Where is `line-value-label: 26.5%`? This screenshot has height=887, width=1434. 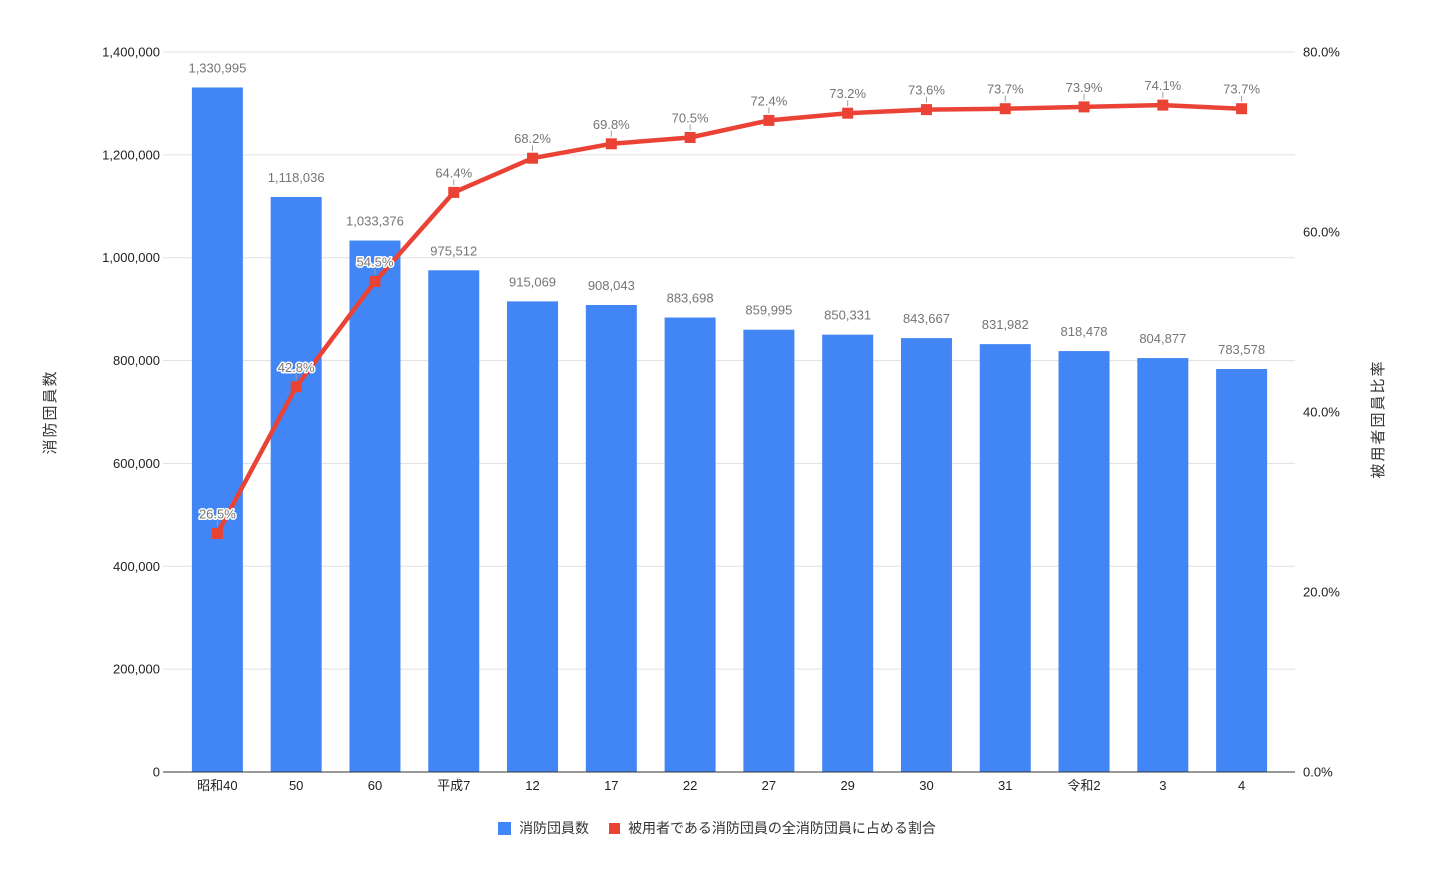
line-value-label: 26.5% is located at coordinates (217, 514).